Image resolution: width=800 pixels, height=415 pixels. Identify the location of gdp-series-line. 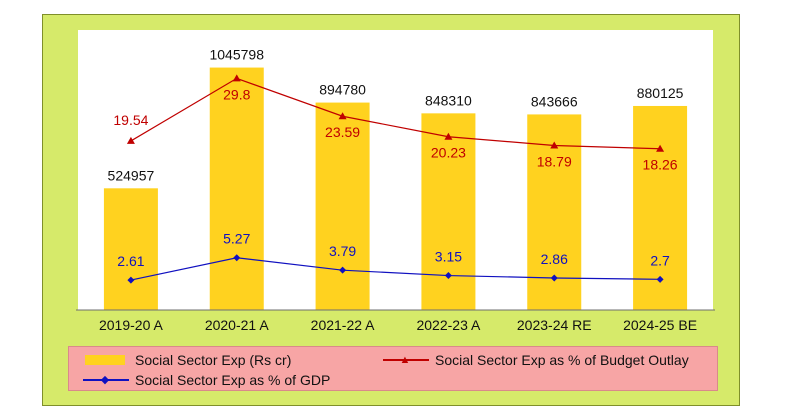
(395, 269).